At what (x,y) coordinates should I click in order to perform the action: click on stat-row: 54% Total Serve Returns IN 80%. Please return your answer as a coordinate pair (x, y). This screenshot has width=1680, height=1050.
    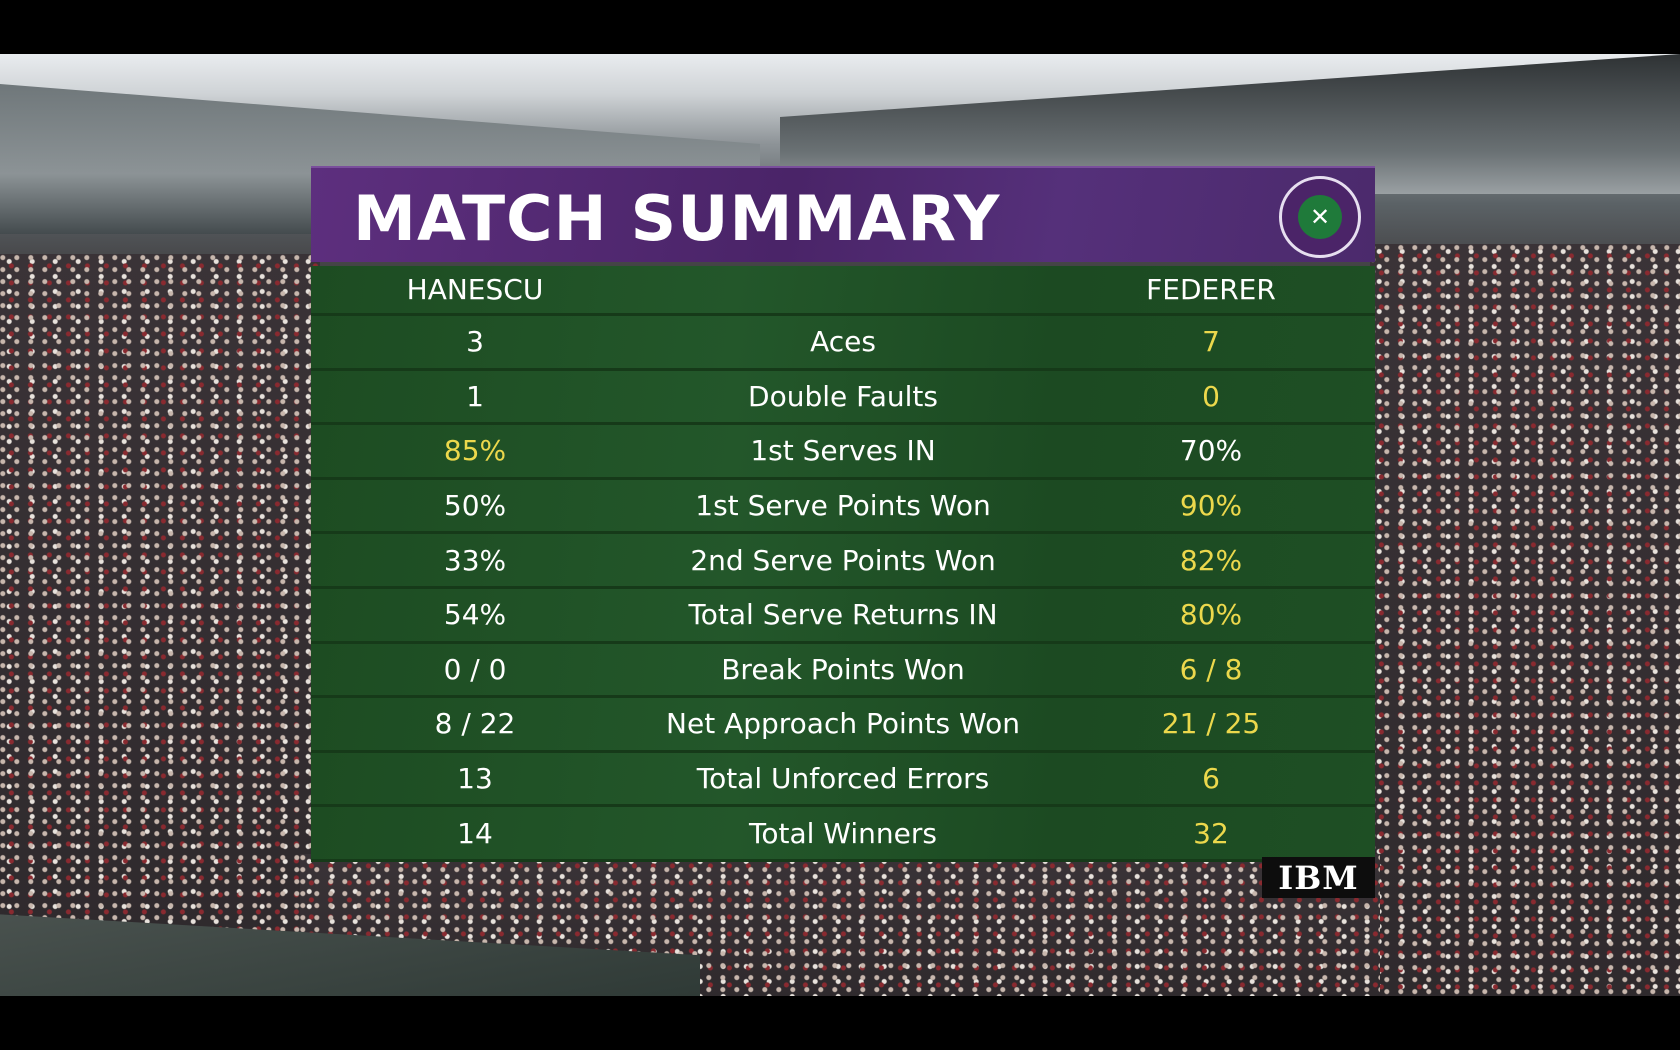
    Looking at the image, I should click on (843, 616).